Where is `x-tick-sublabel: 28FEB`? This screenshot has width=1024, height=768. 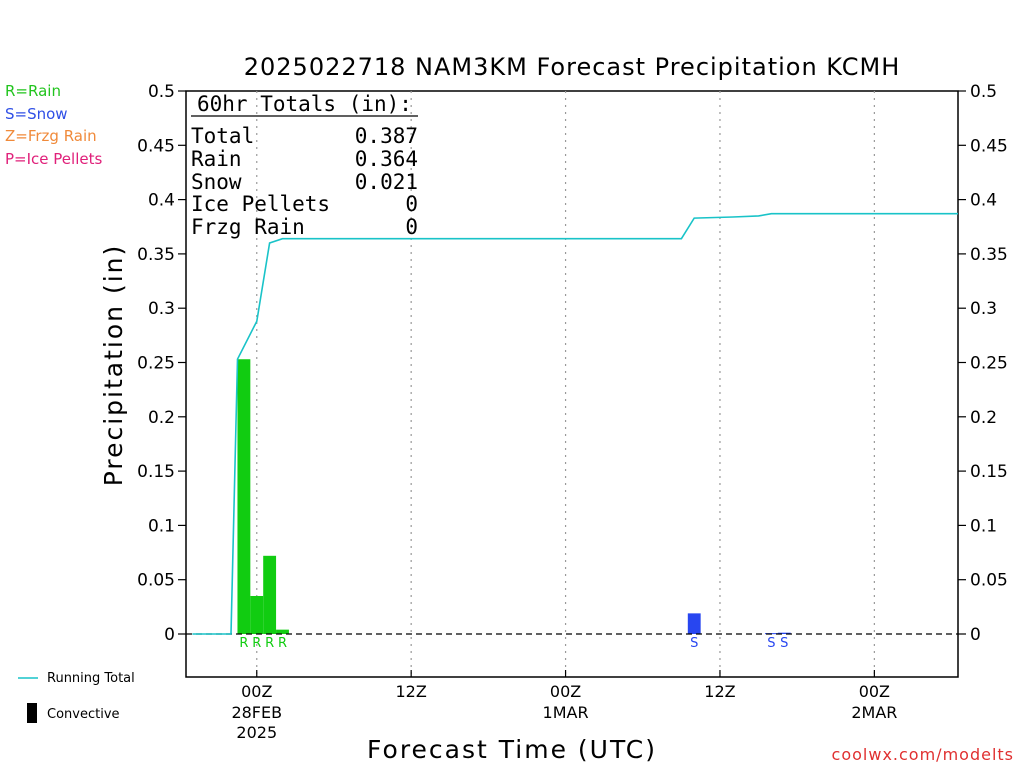
x-tick-sublabel: 28FEB is located at coordinates (256, 712).